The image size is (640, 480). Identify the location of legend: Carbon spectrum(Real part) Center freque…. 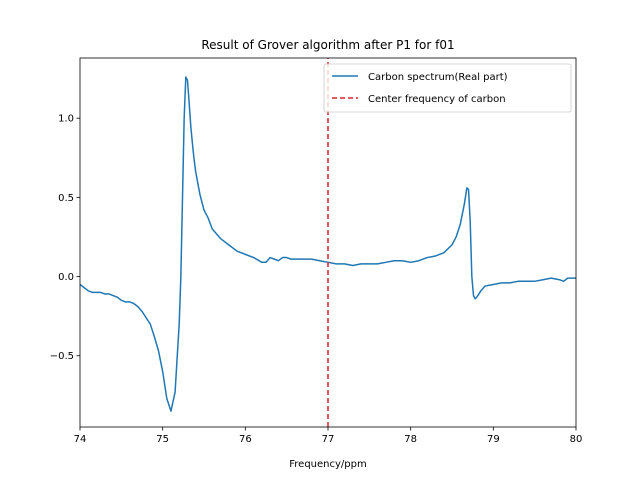
(447, 88).